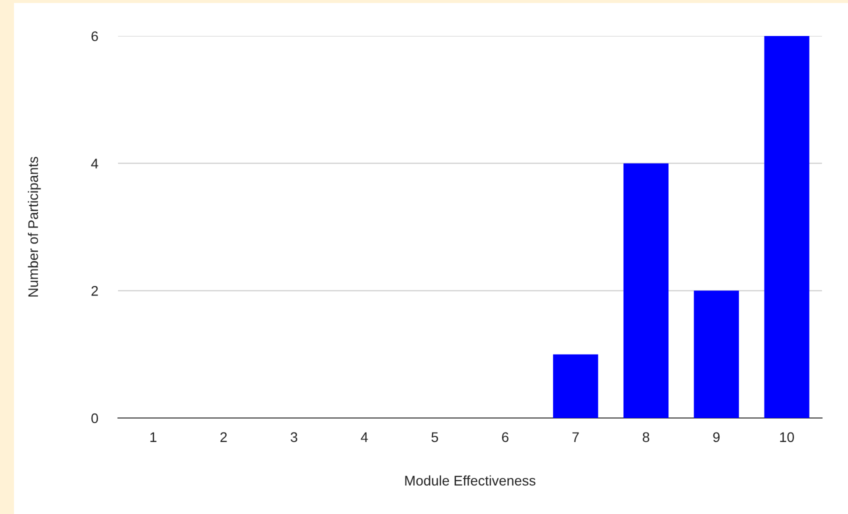 The height and width of the screenshot is (514, 848). I want to click on x-tick-label: 4, so click(364, 437).